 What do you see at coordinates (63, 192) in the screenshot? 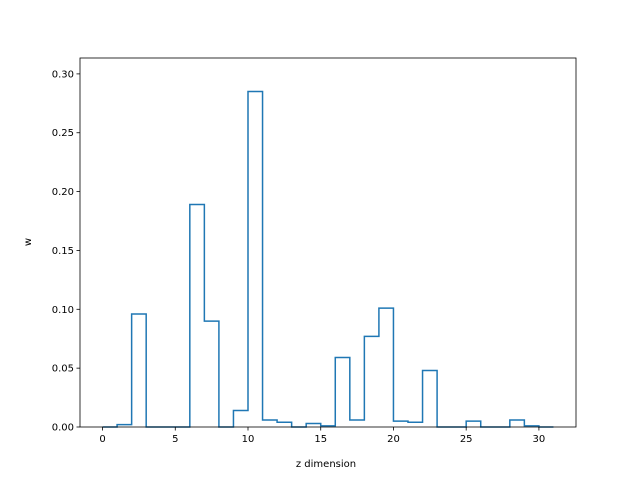
I see `y-tick-label: 0.20` at bounding box center [63, 192].